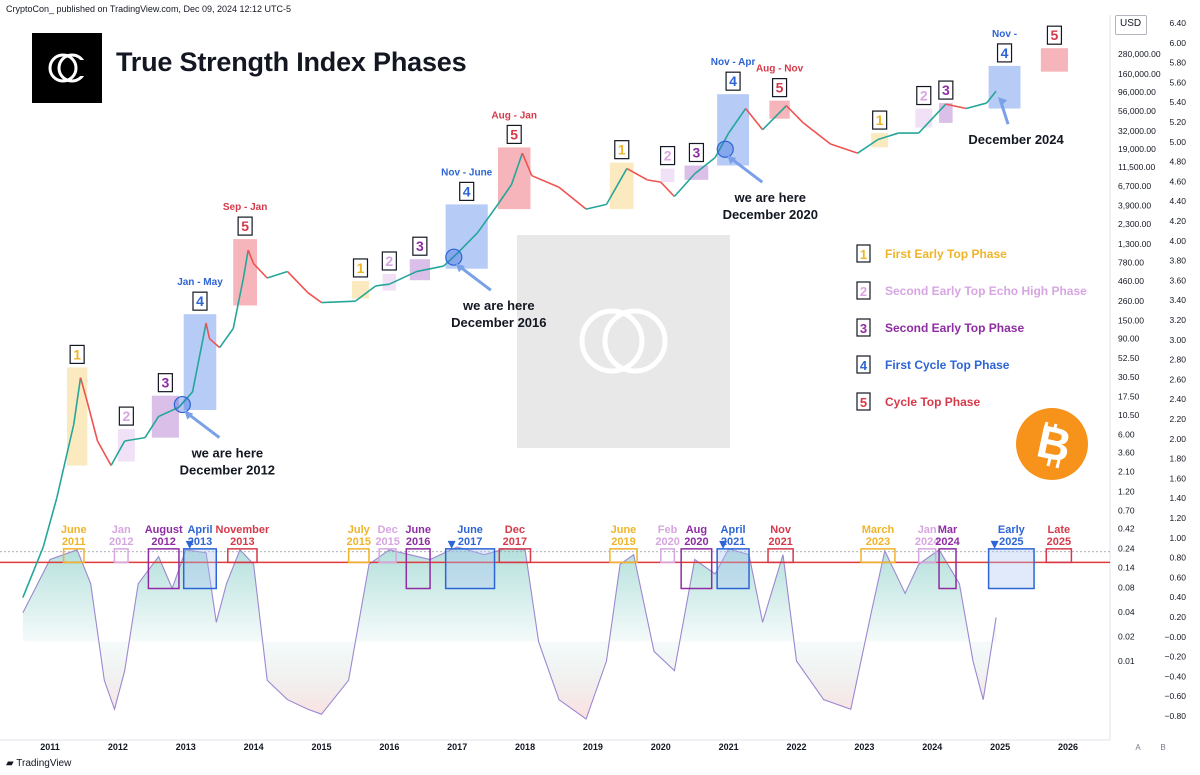 This screenshot has width=1200, height=775. Describe the element at coordinates (1177, 142) in the screenshot. I see `tsi-tick-label: 5.00` at that location.